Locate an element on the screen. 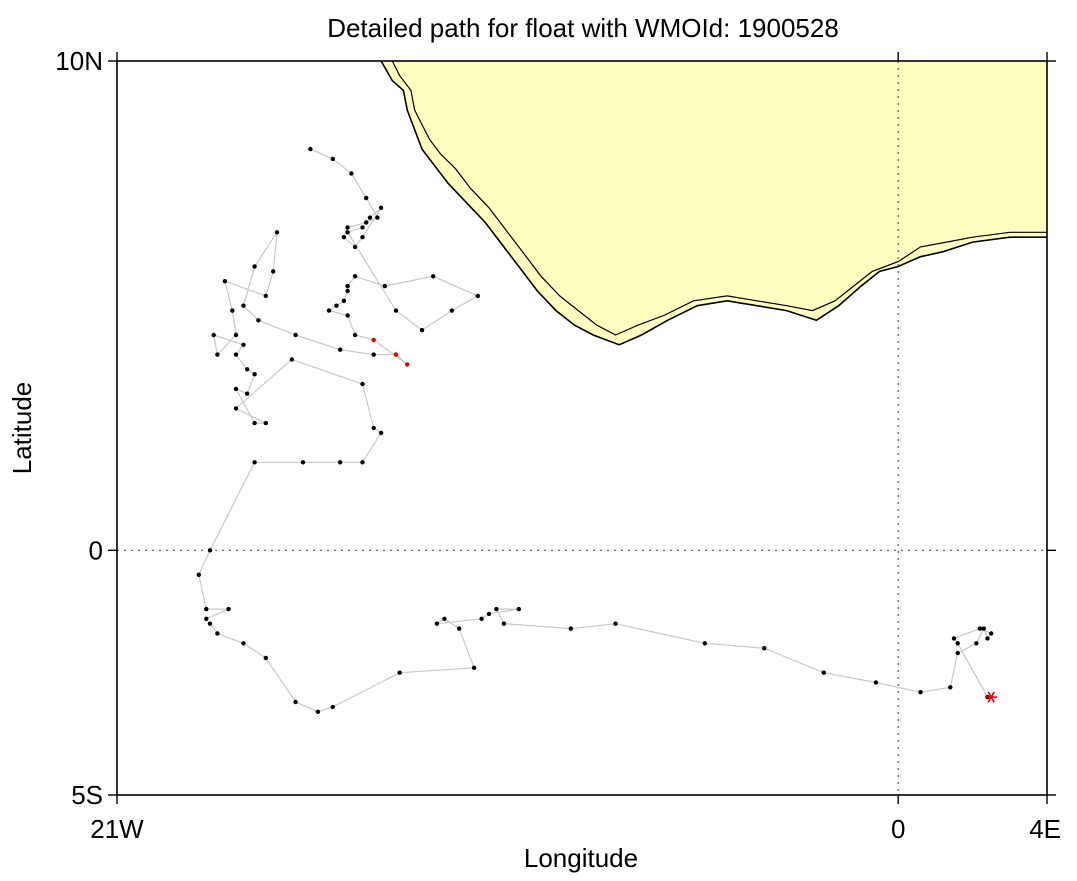 The height and width of the screenshot is (881, 1077). x-axis-label: Longitude is located at coordinates (581, 858).